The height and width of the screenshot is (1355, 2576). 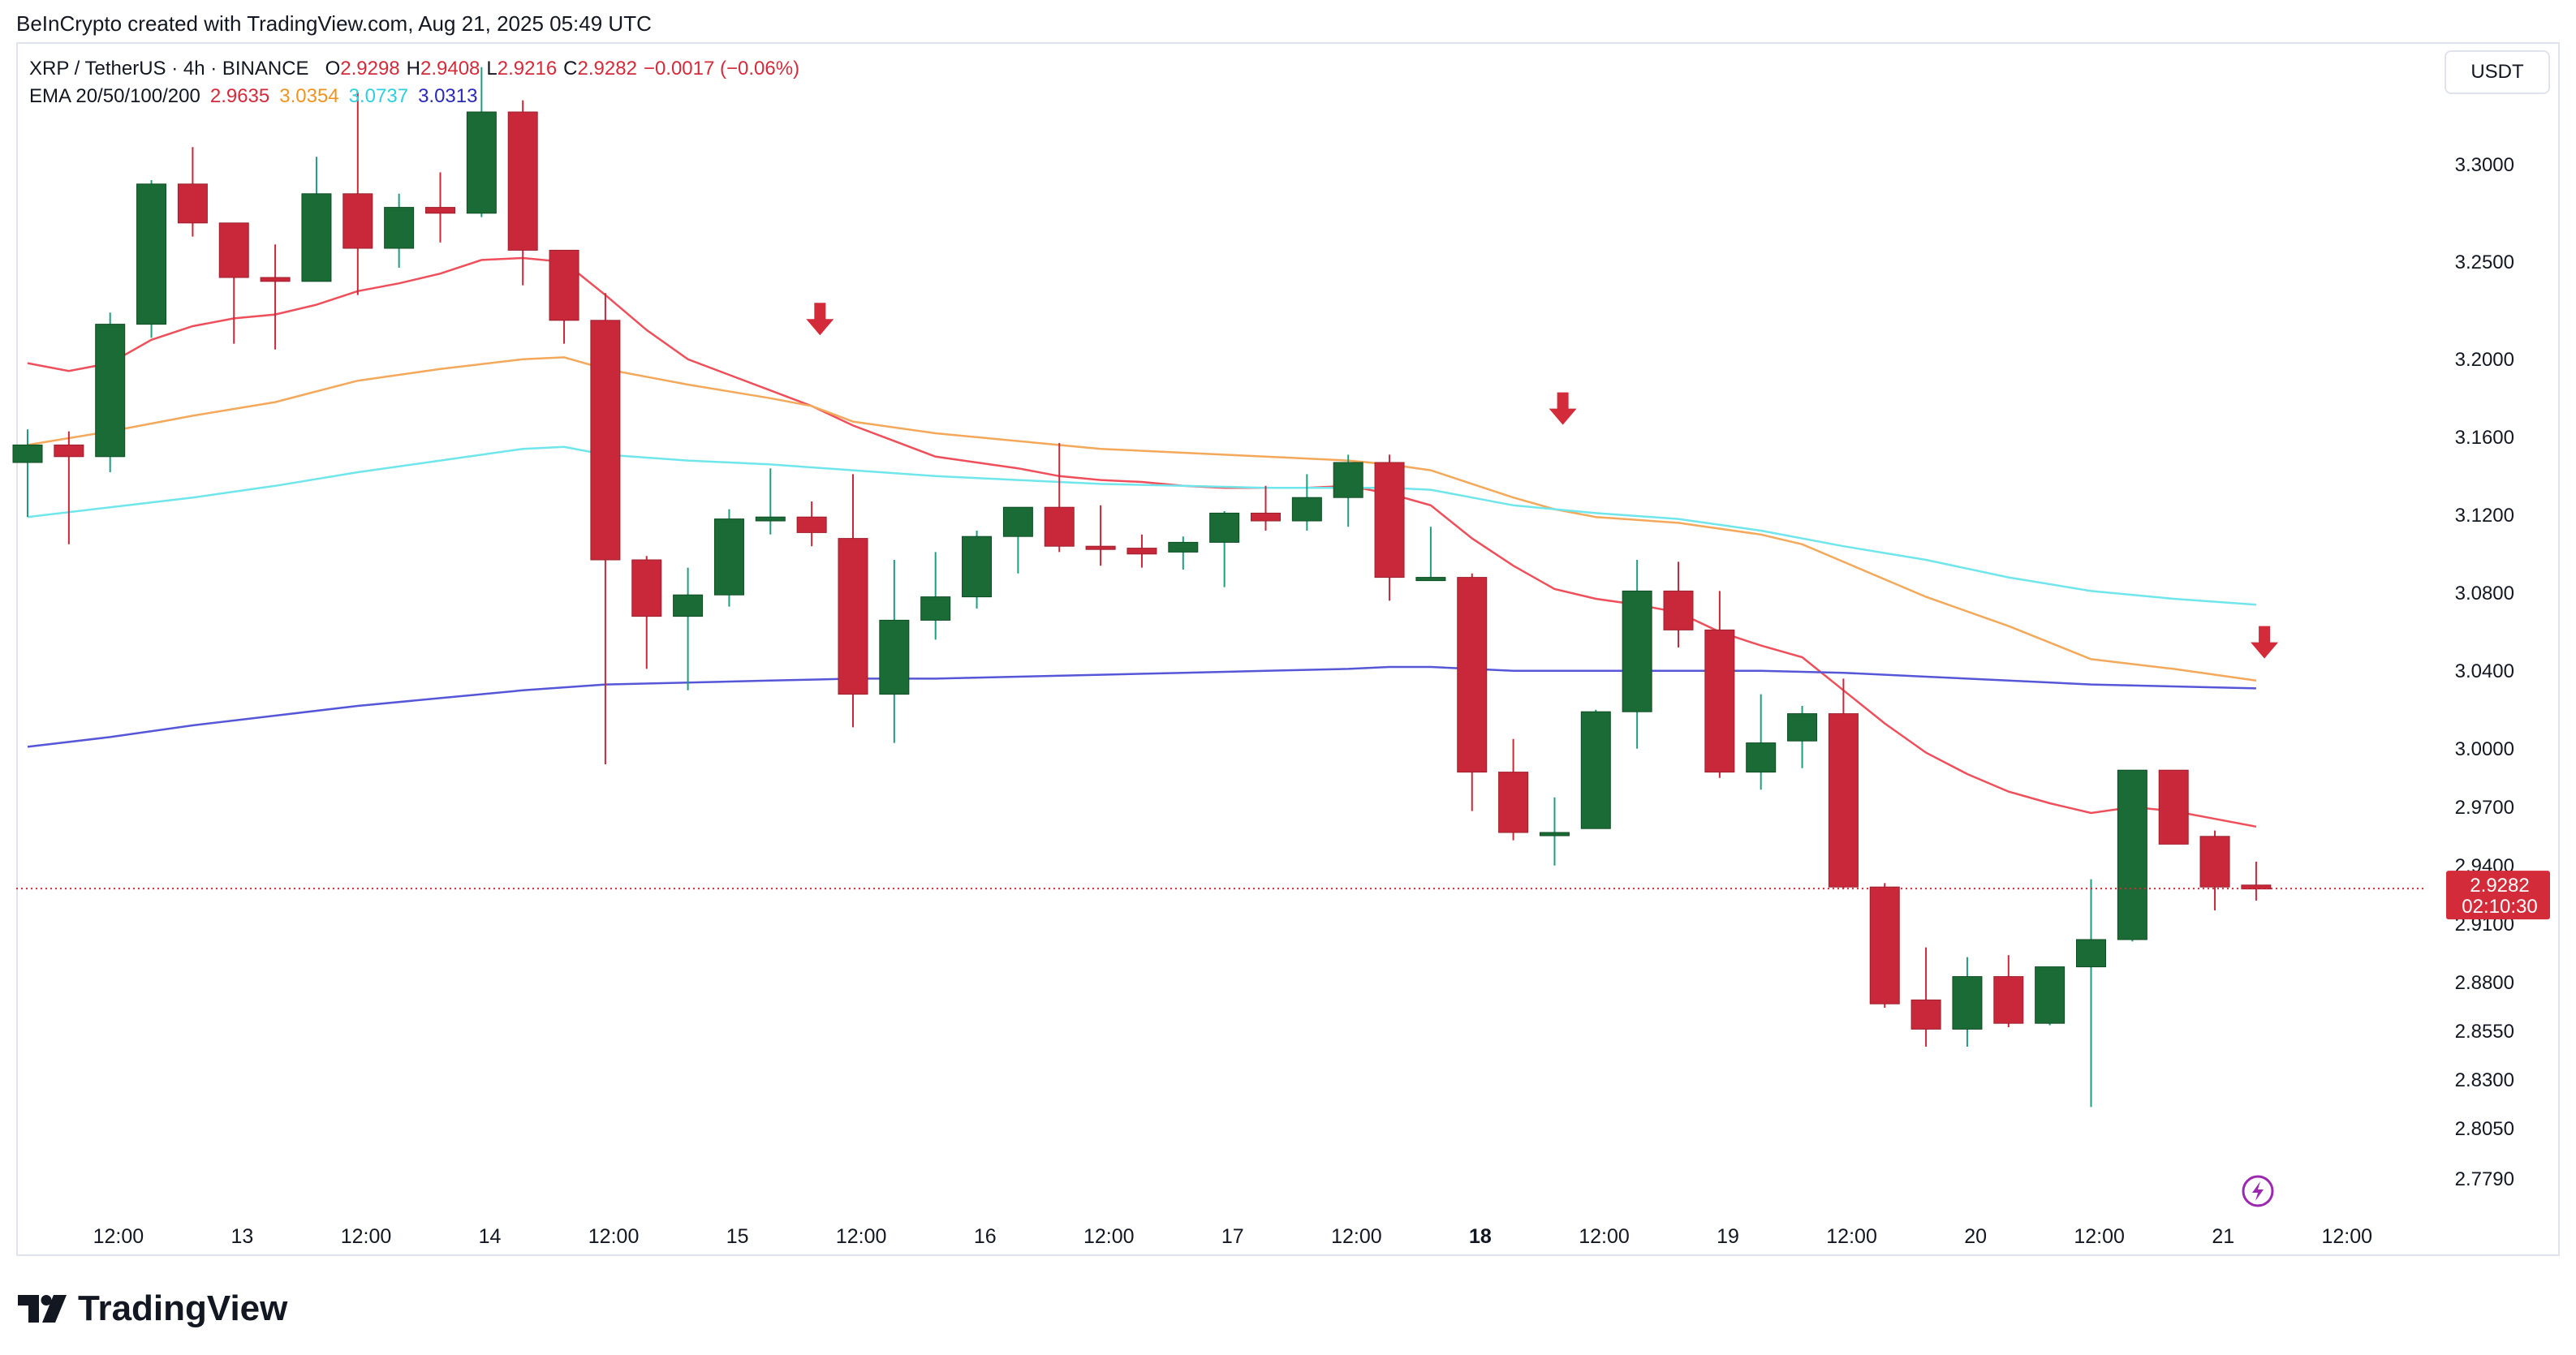 I want to click on close-value: 2.9282, so click(x=607, y=69).